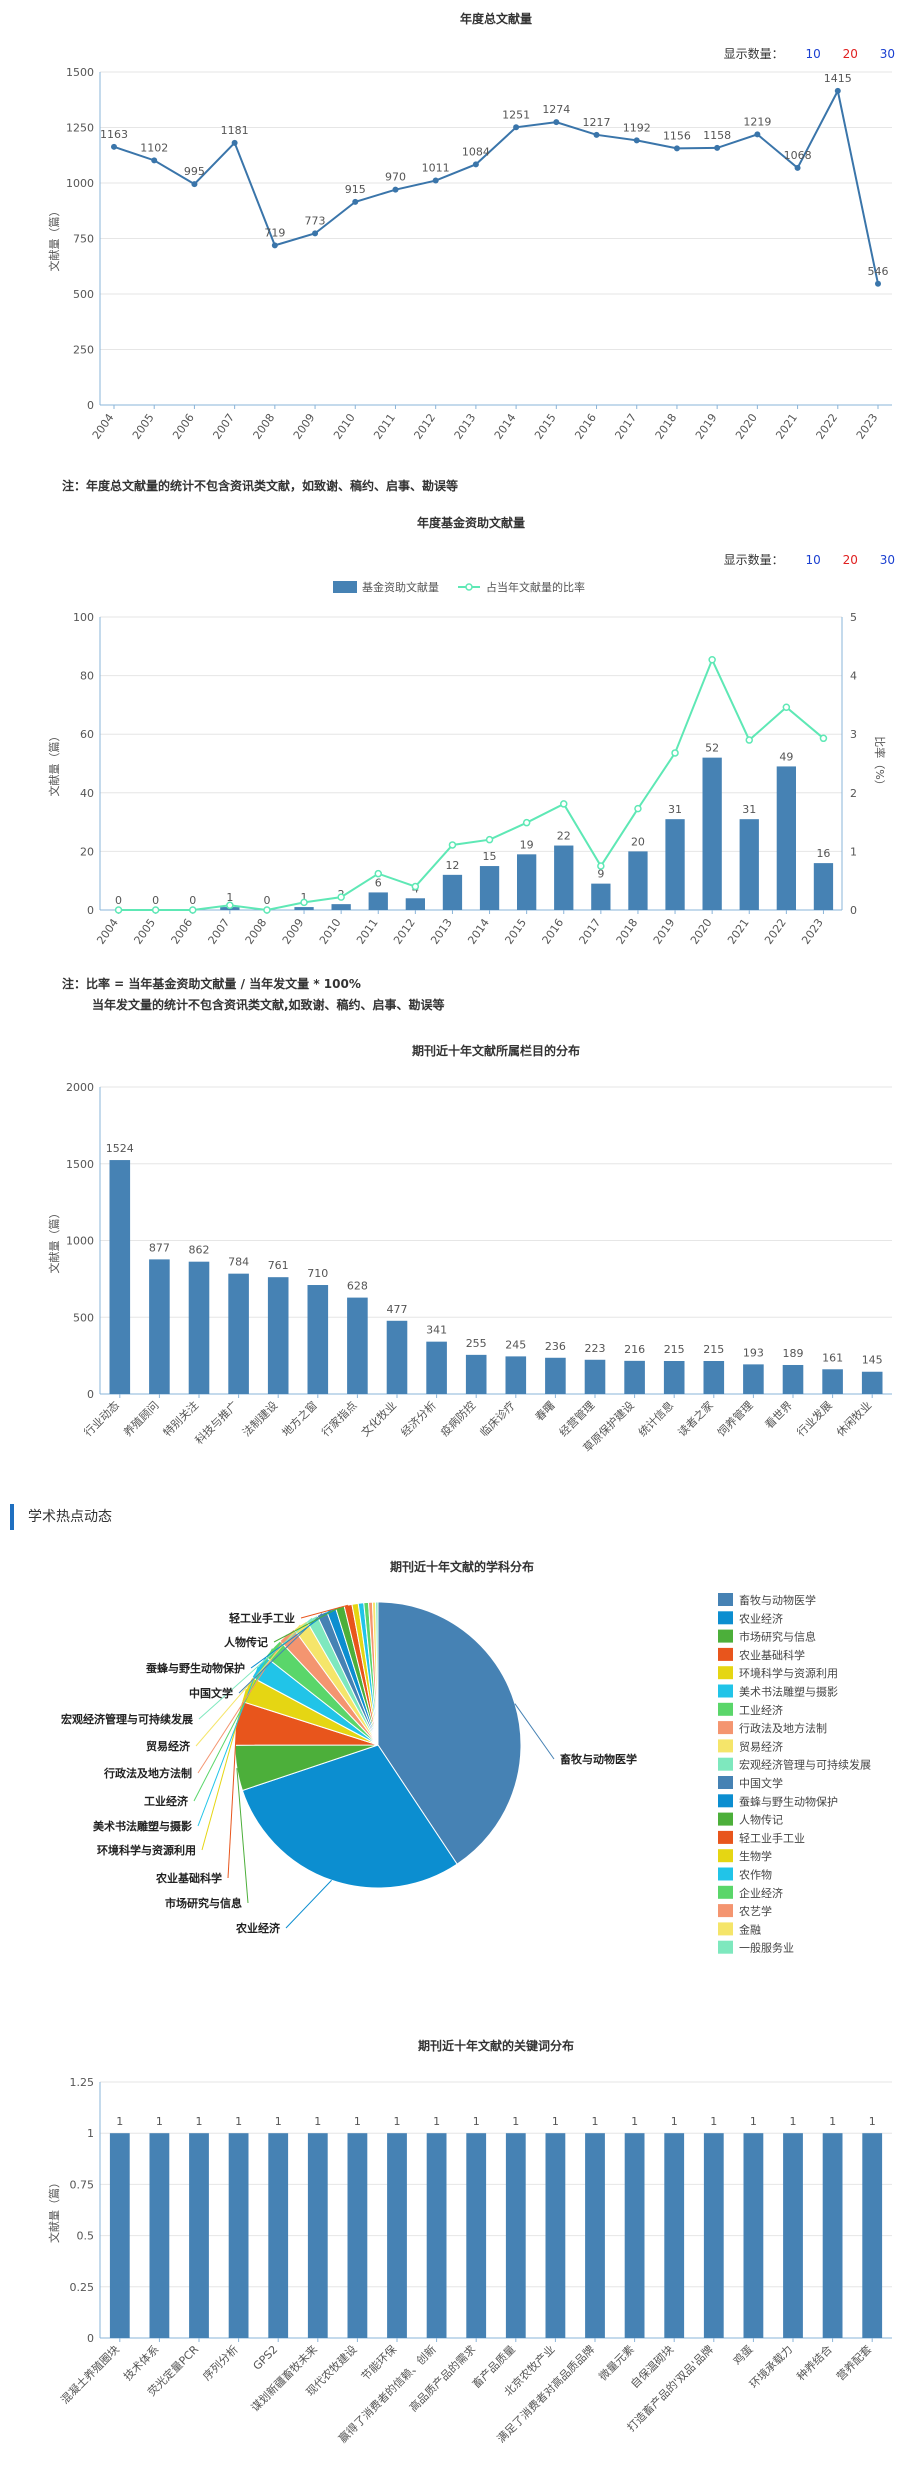 The width and height of the screenshot is (913, 2467). I want to click on legend-label: 农业基础科学, so click(772, 1655).